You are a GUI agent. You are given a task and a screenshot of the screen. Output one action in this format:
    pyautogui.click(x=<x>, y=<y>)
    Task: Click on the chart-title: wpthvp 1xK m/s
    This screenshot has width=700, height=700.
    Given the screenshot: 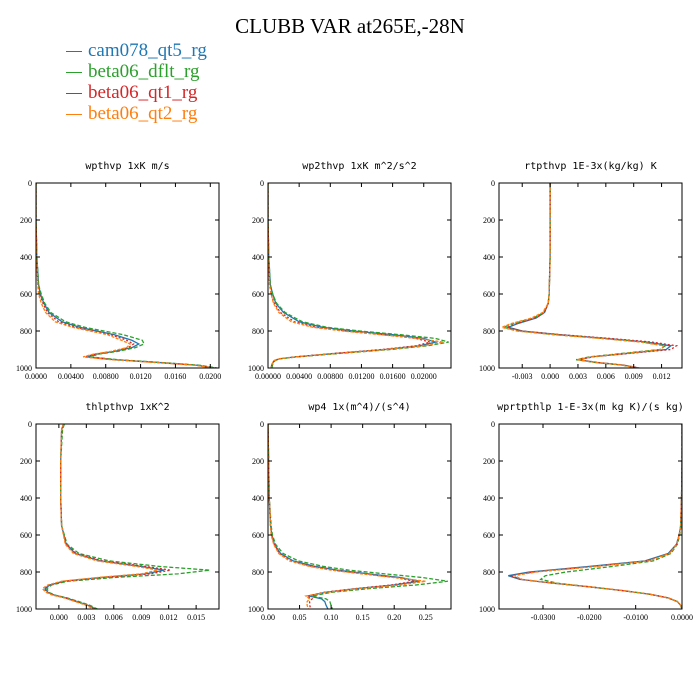 What is the action you would take?
    pyautogui.click(x=127, y=166)
    